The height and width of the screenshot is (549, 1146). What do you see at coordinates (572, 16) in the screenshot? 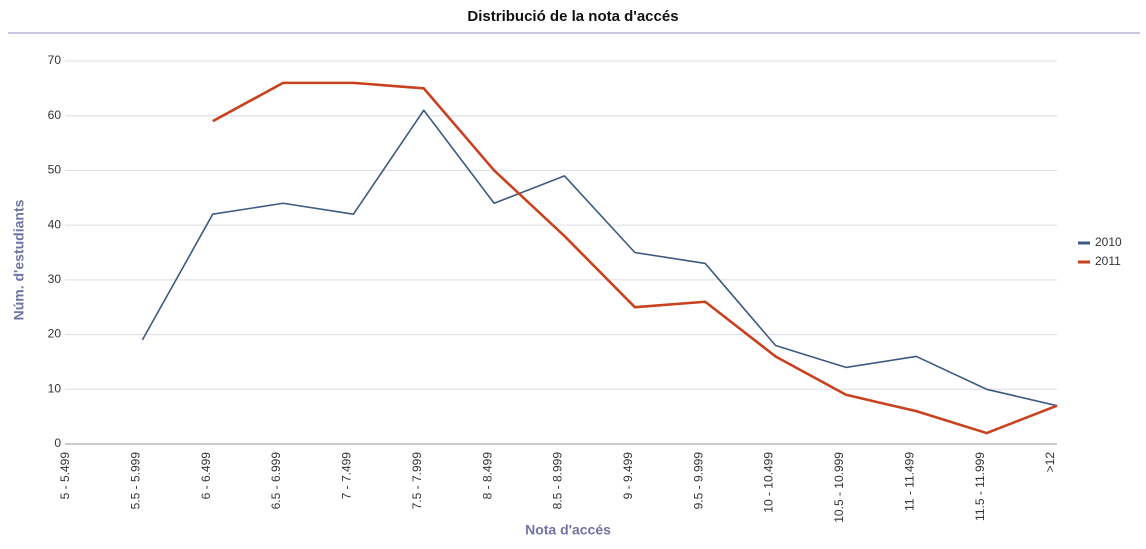
I see `chart-title: Distribució de la nota d'accés` at bounding box center [572, 16].